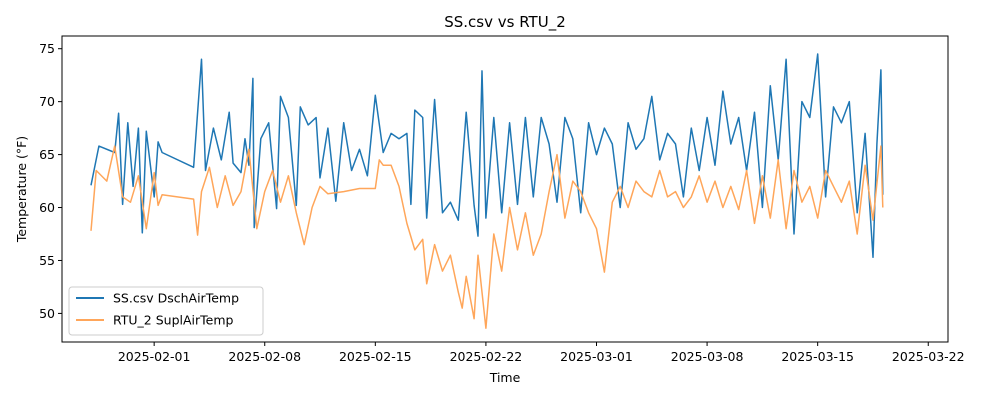  I want to click on x-tick-label: 2025-02-08, so click(264, 356).